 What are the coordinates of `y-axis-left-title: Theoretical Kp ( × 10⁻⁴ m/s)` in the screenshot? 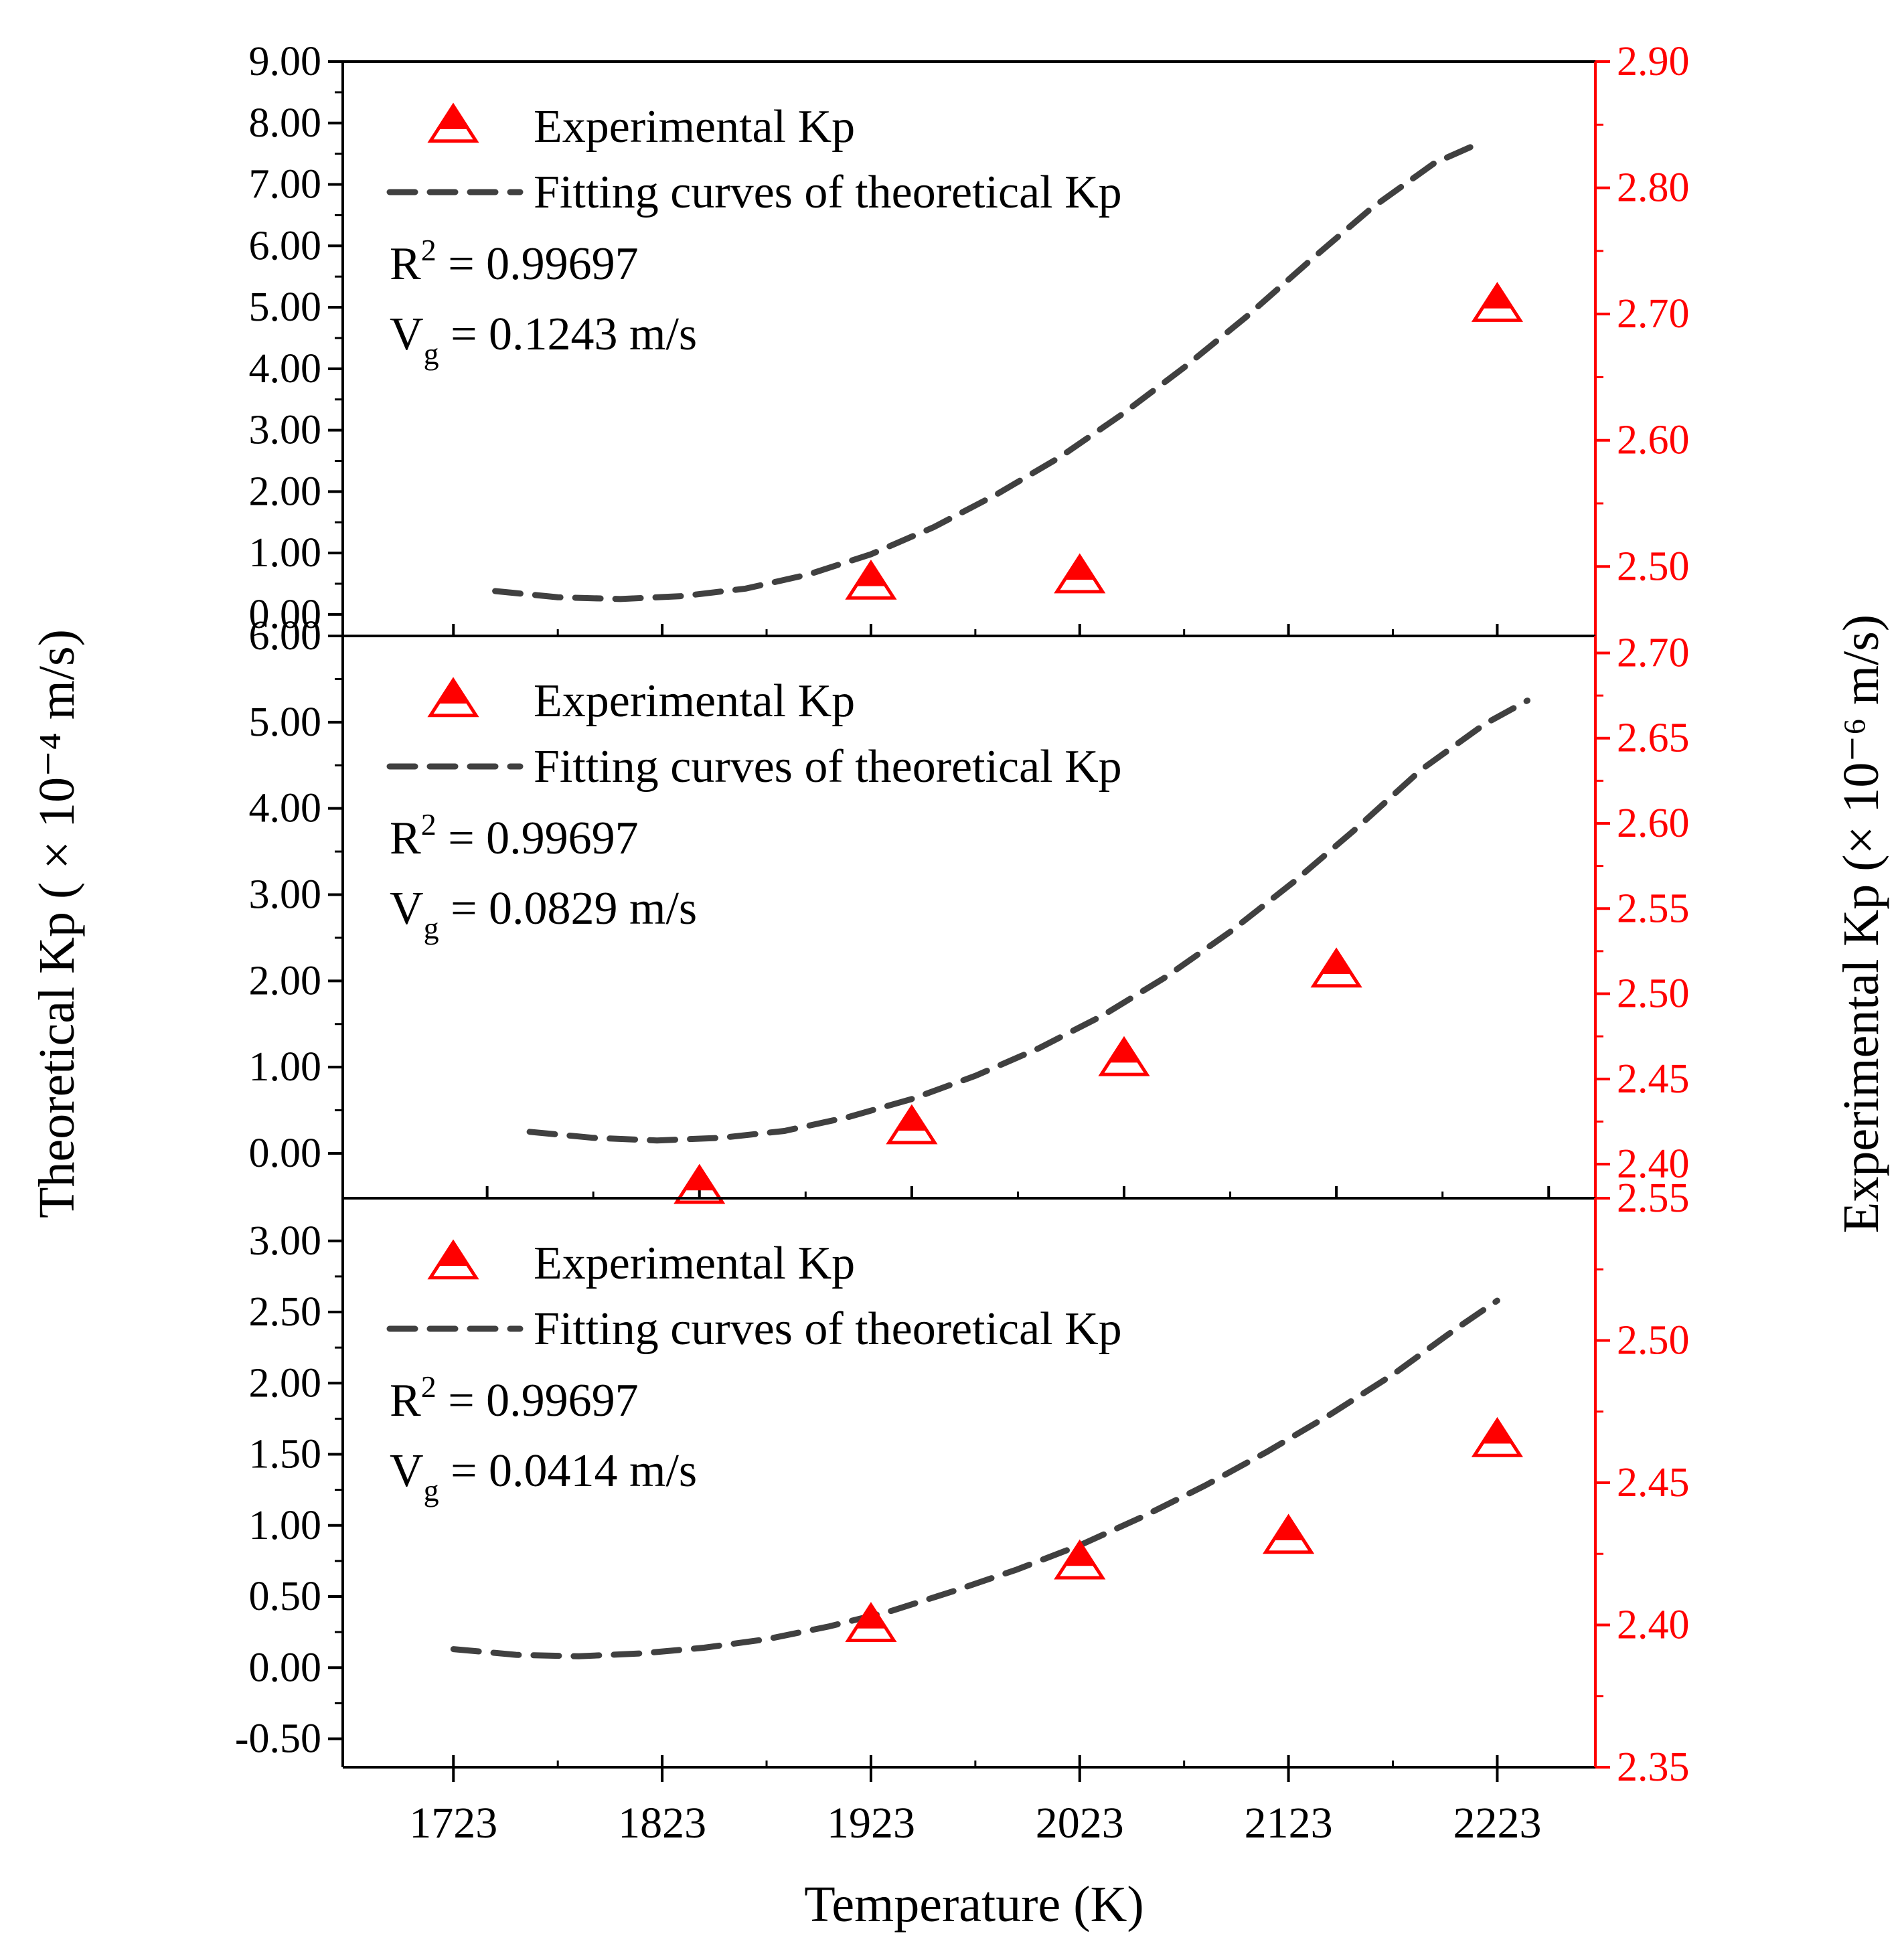 It's located at (57, 923).